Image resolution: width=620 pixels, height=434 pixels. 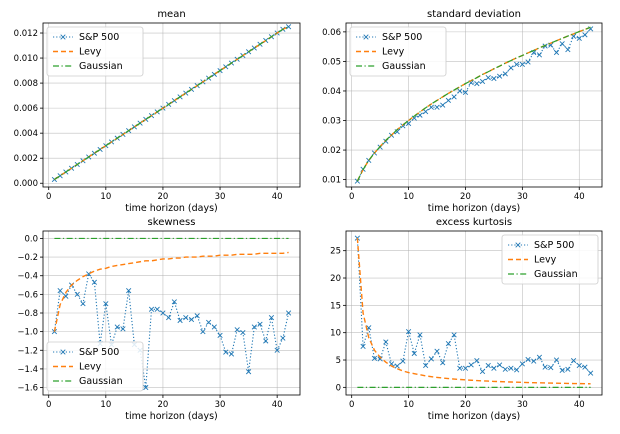 What do you see at coordinates (26, 159) in the screenshot?
I see `y-tick-label: 0.002` at bounding box center [26, 159].